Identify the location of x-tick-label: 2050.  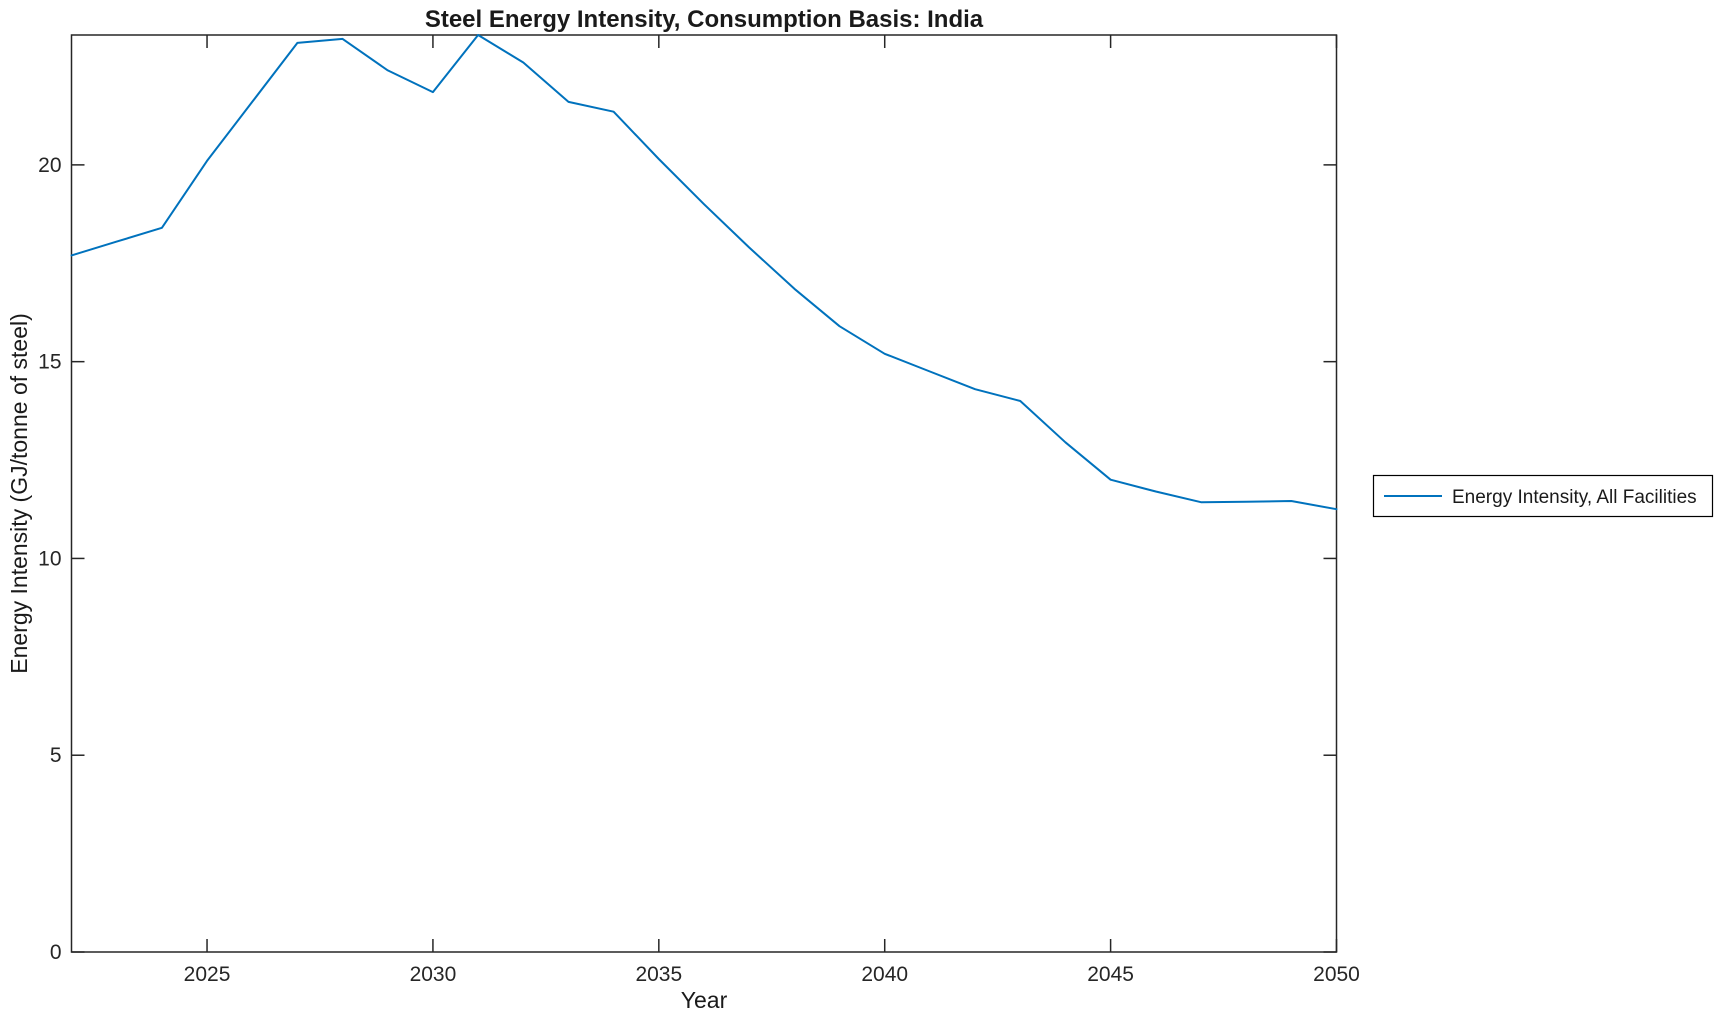
(1336, 974).